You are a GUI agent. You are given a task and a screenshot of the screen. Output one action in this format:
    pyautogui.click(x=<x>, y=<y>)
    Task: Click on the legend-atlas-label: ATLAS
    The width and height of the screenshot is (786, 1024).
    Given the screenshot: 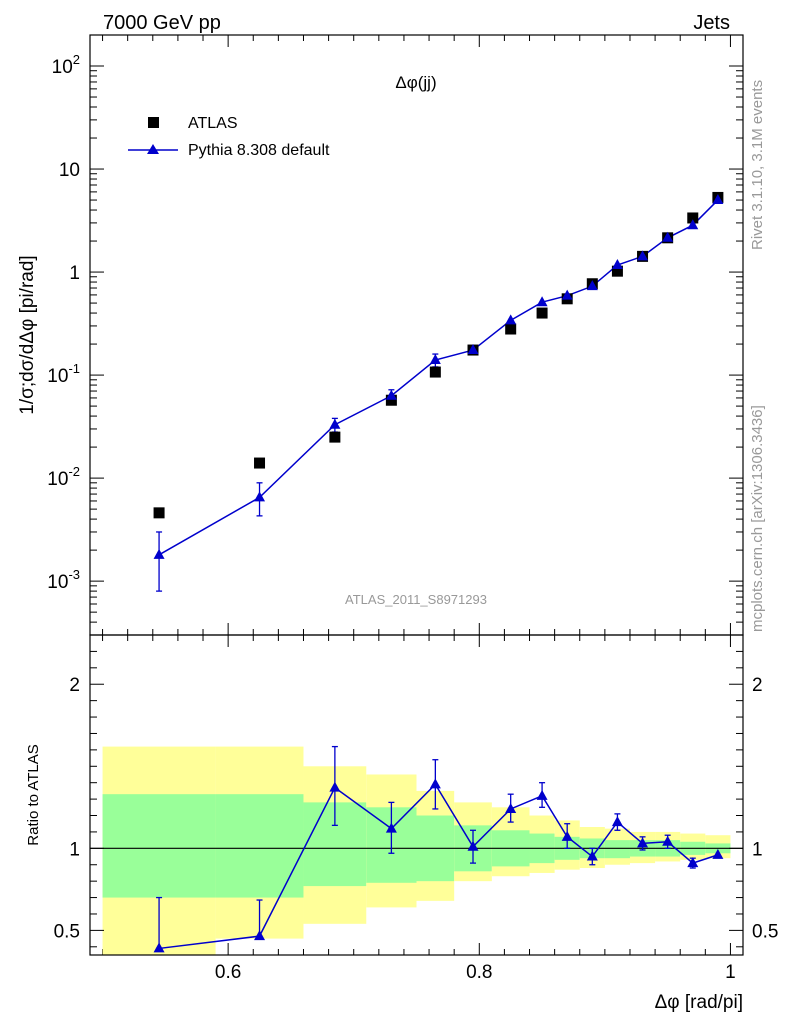 What is the action you would take?
    pyautogui.click(x=213, y=123)
    